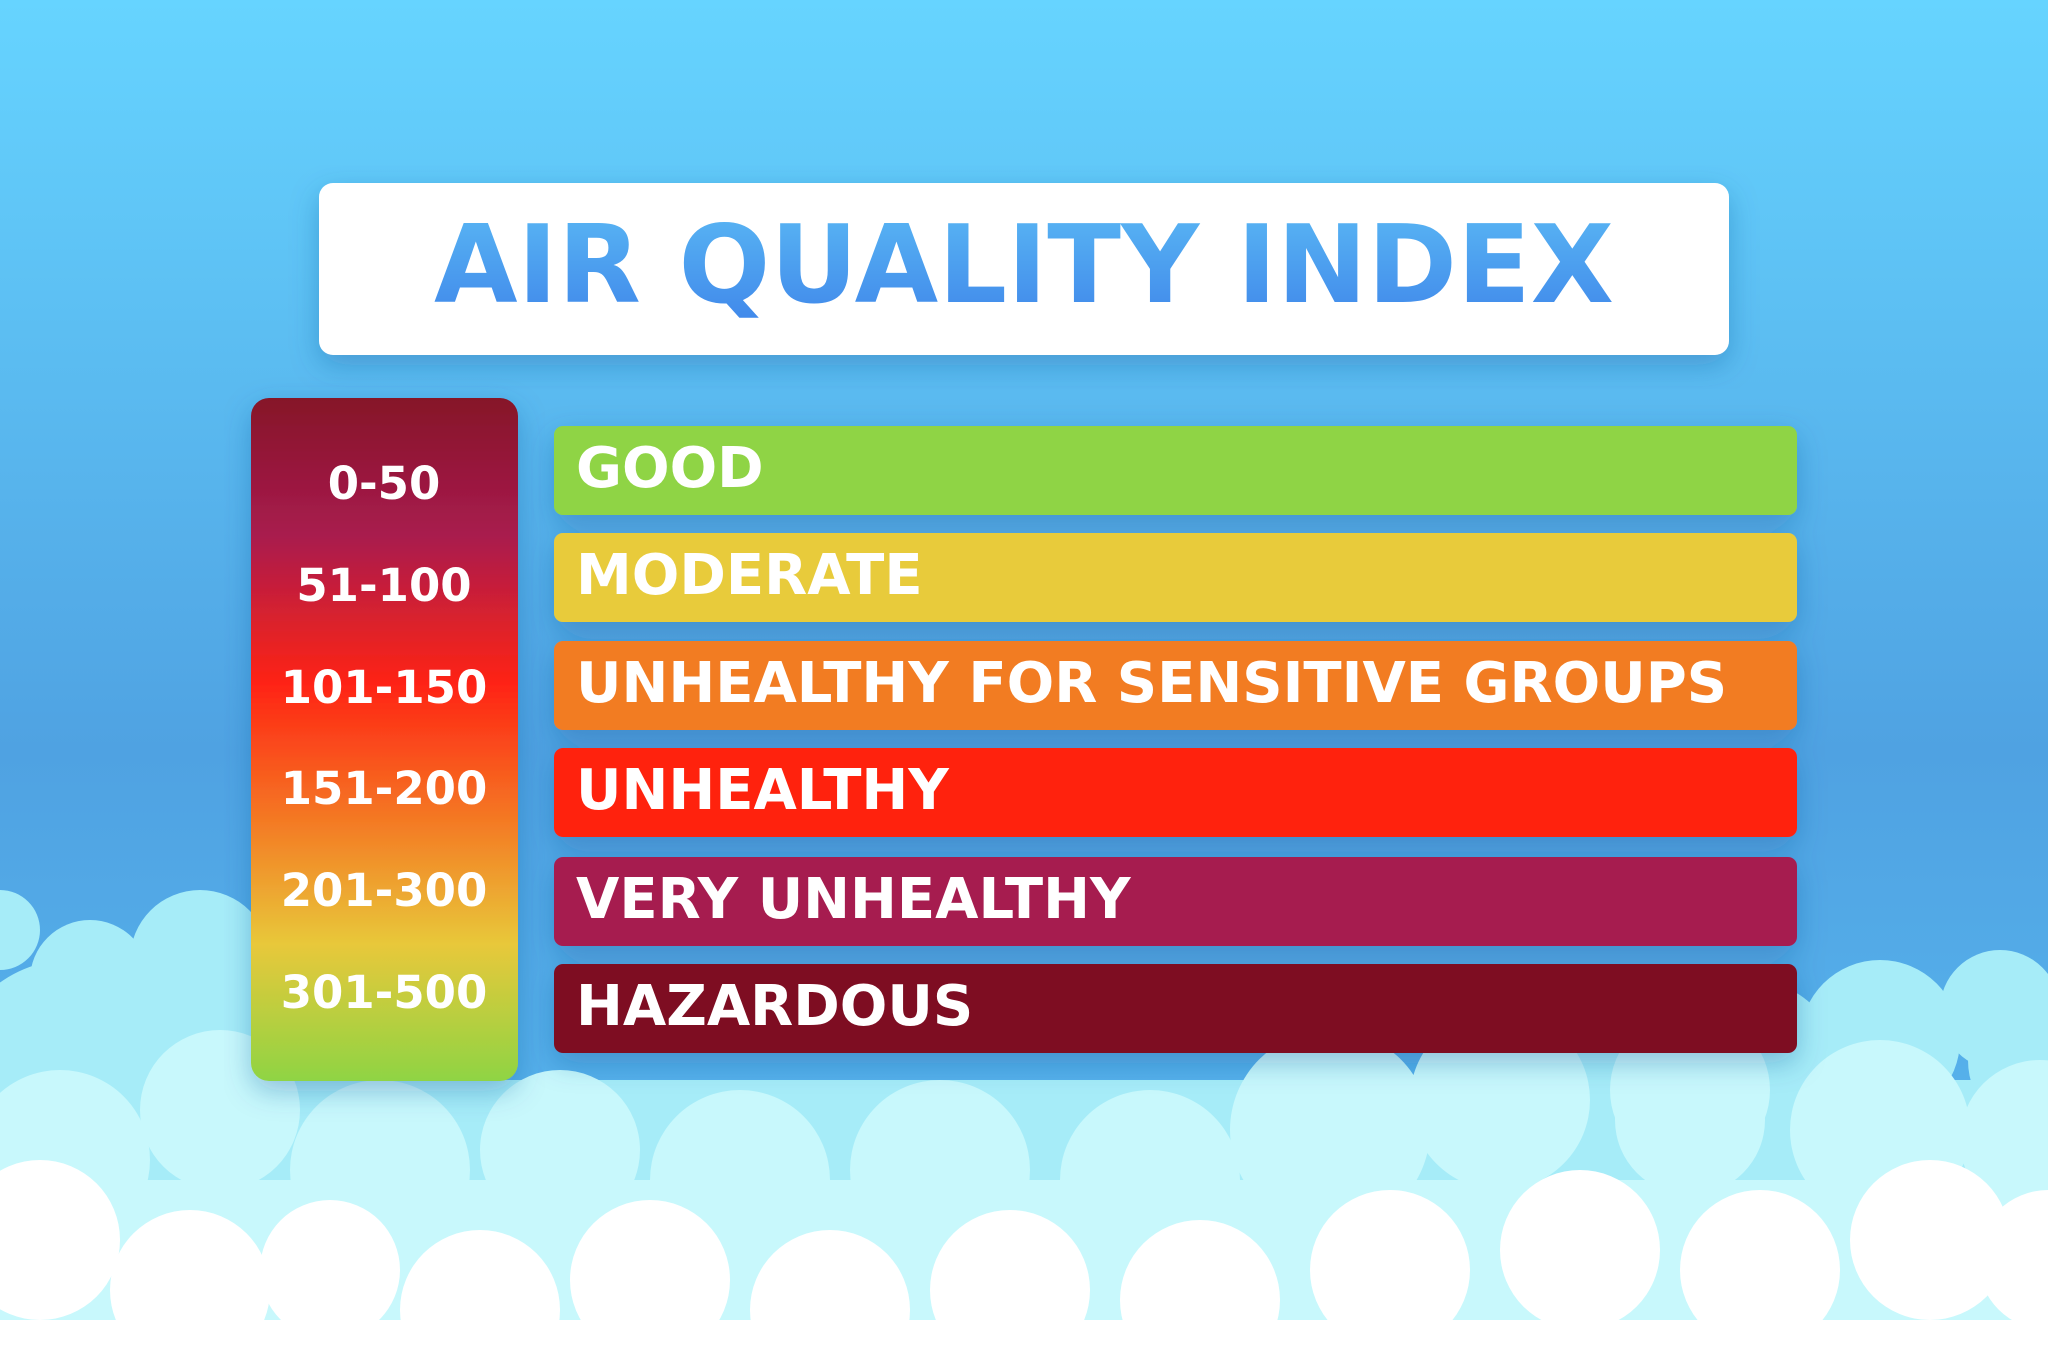  I want to click on range-label: 51-100, so click(383, 585).